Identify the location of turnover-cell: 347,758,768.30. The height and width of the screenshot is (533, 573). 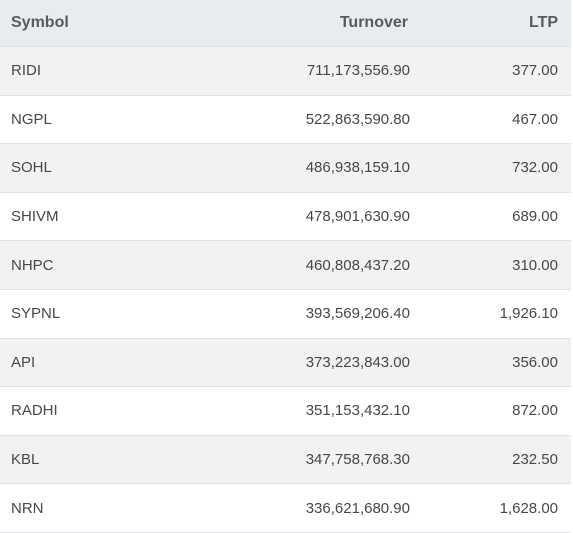
(285, 460).